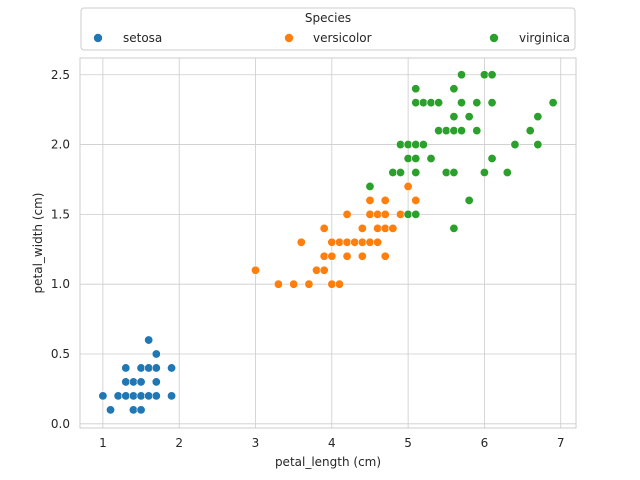 Image resolution: width=640 pixels, height=480 pixels. Describe the element at coordinates (289, 38) in the screenshot. I see `legend-marker-versicolor` at that location.